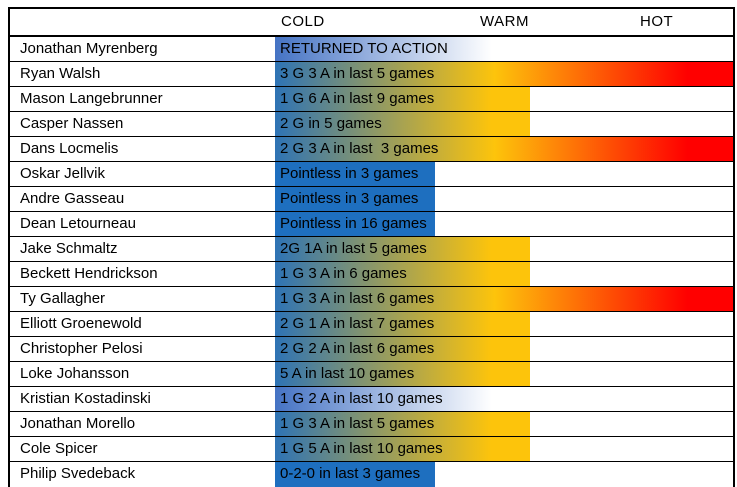 This screenshot has height=487, width=737. I want to click on heat-bar-warm: 2 G 1 A in last 7 games, so click(402, 324).